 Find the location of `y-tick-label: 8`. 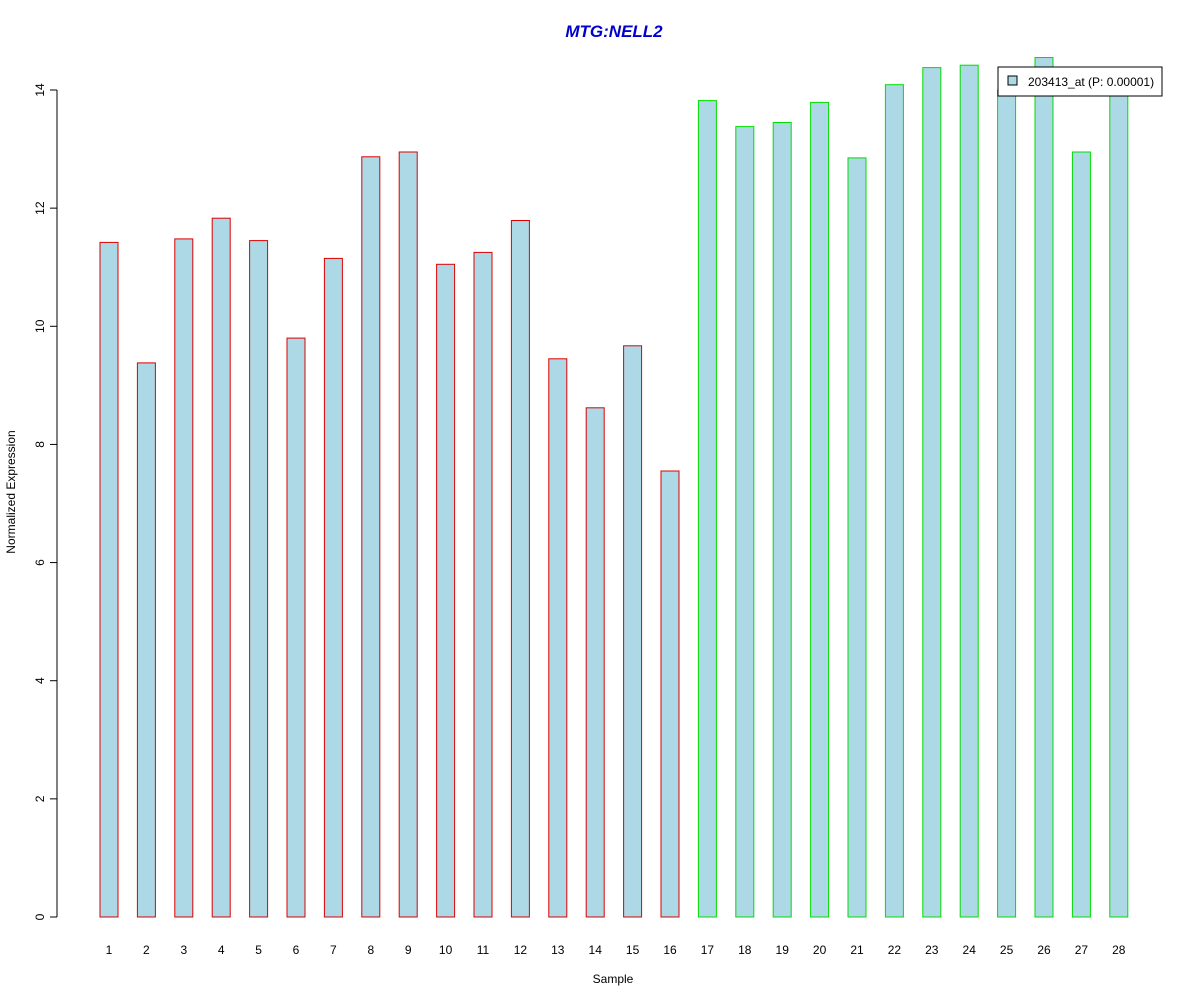

y-tick-label: 8 is located at coordinates (40, 444).